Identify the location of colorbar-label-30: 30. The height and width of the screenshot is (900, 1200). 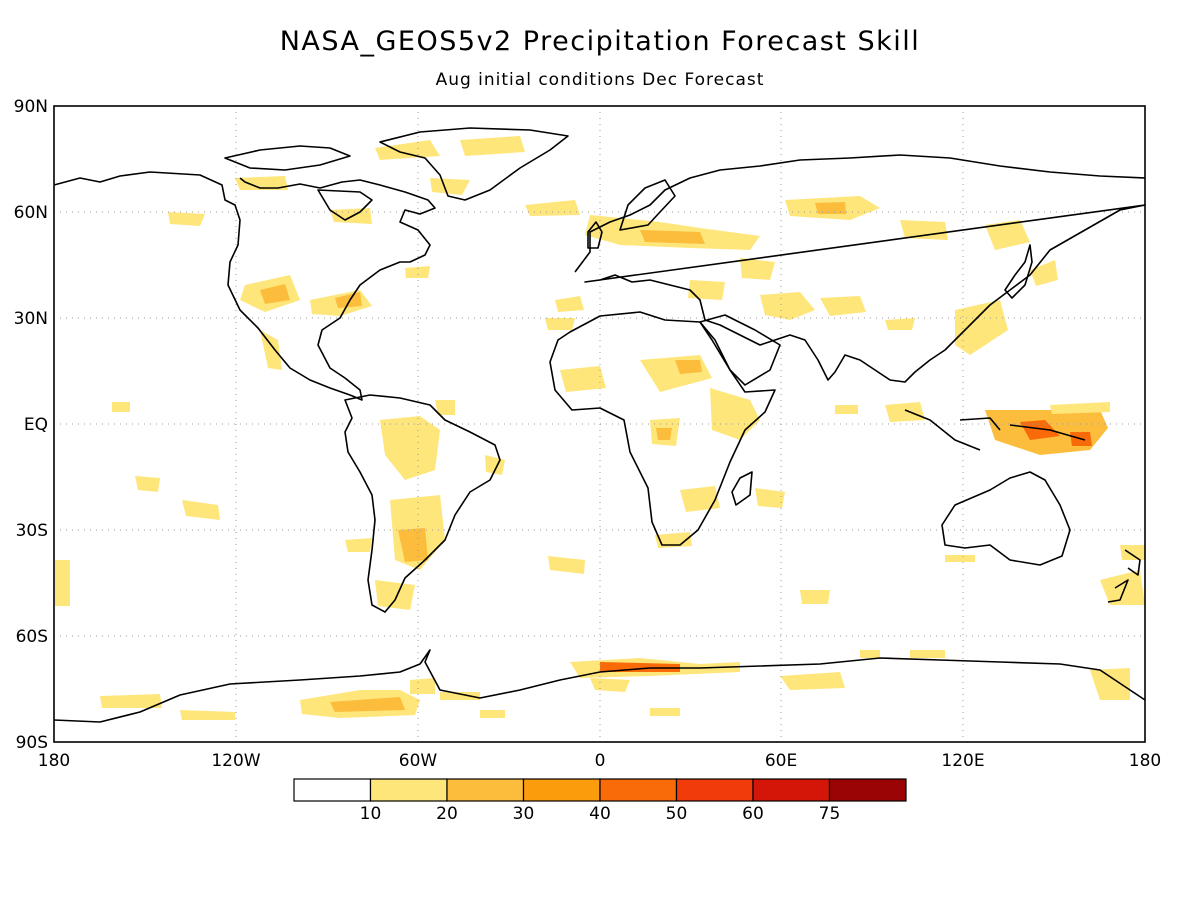
(524, 814).